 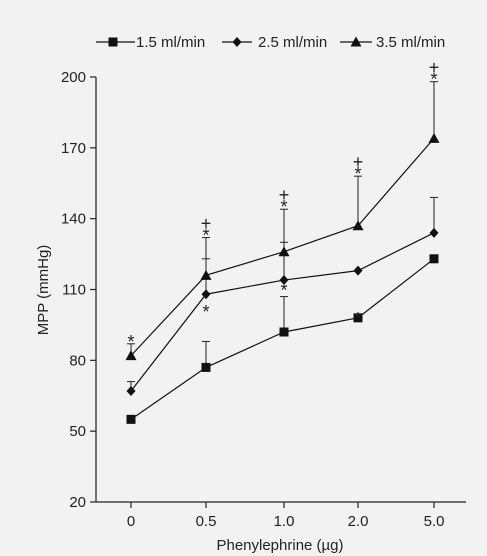 I want to click on y-tick-label: 200, so click(x=73, y=77).